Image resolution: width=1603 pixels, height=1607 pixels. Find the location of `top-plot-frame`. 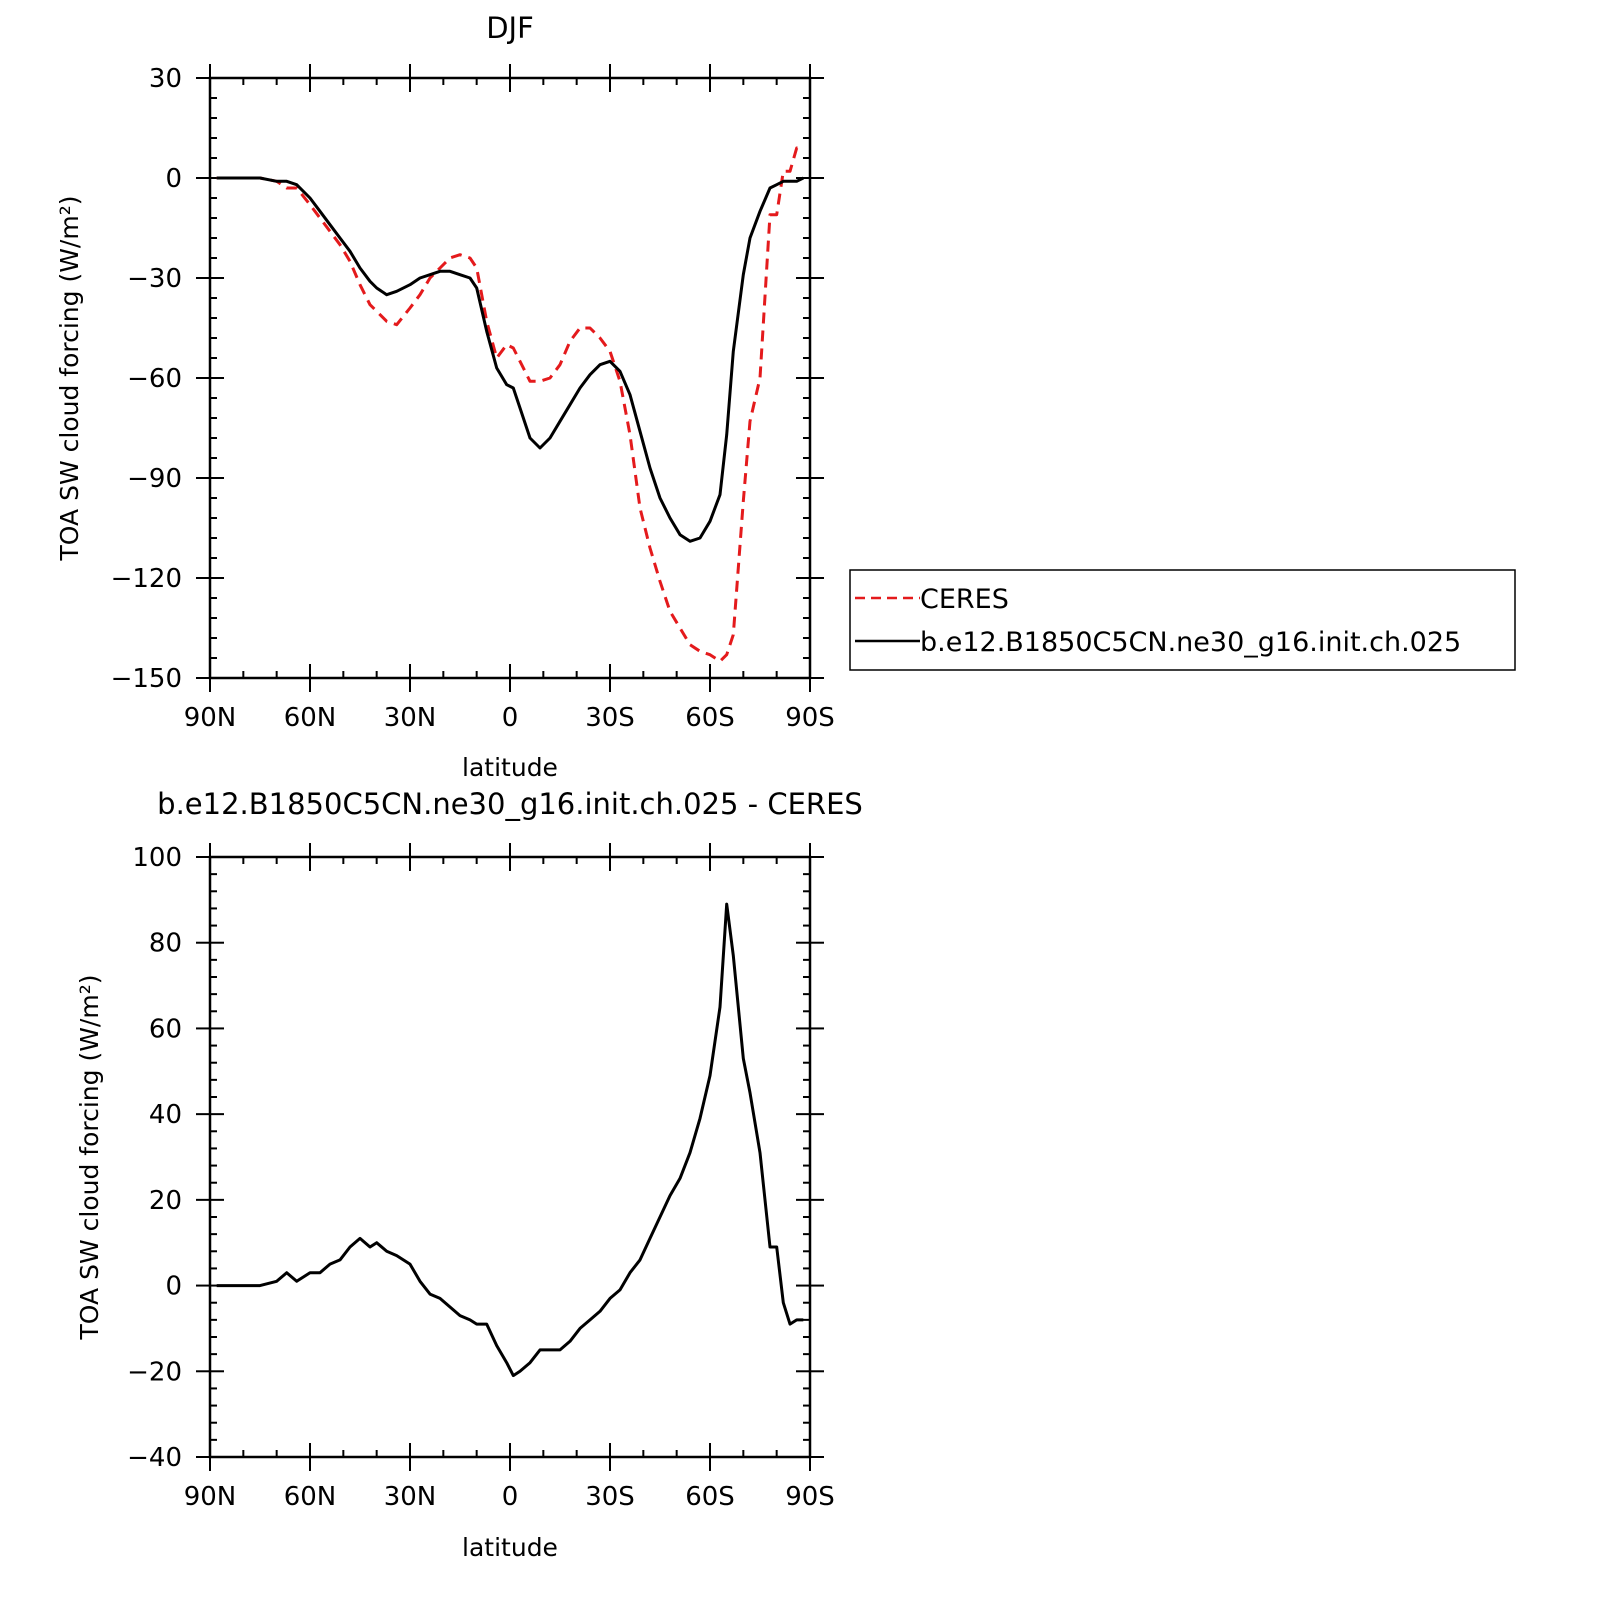

top-plot-frame is located at coordinates (510, 378).